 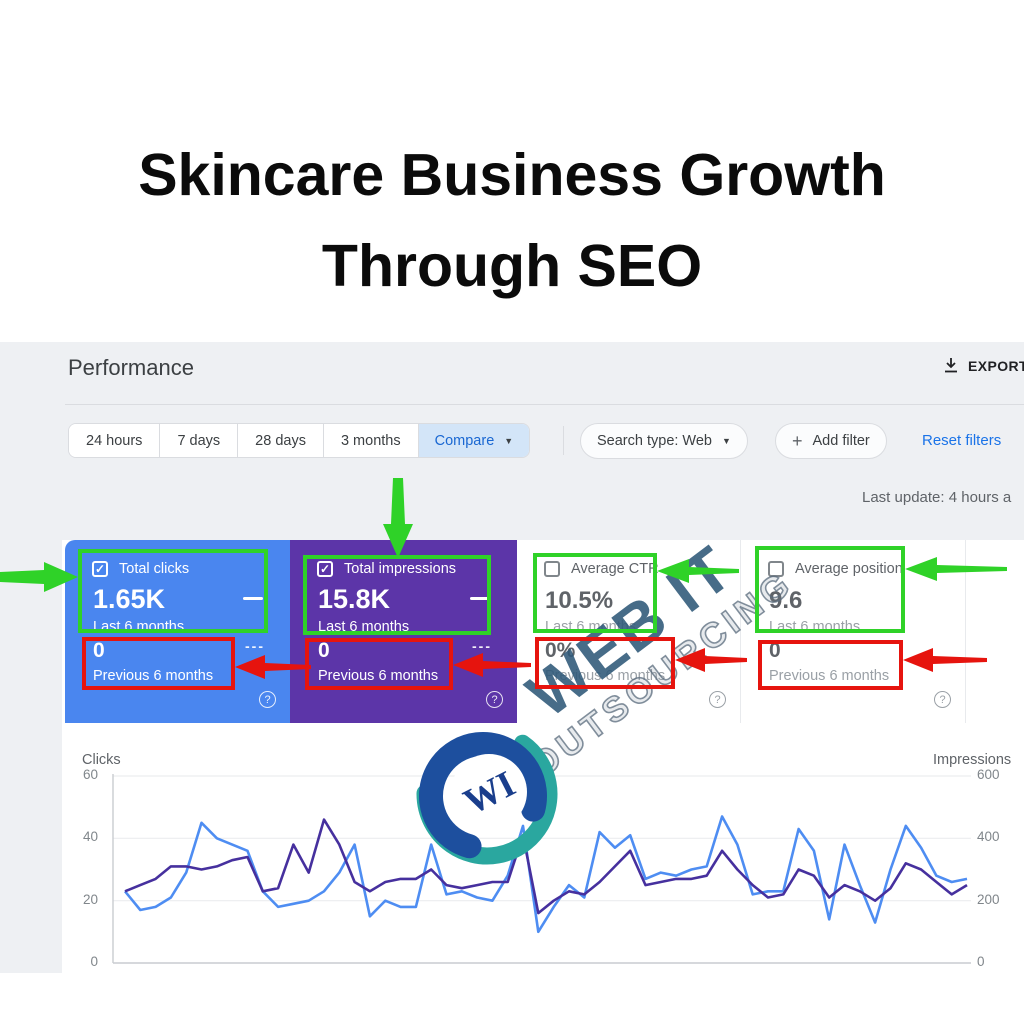 What do you see at coordinates (988, 836) in the screenshot?
I see `right-tick-400: 400` at bounding box center [988, 836].